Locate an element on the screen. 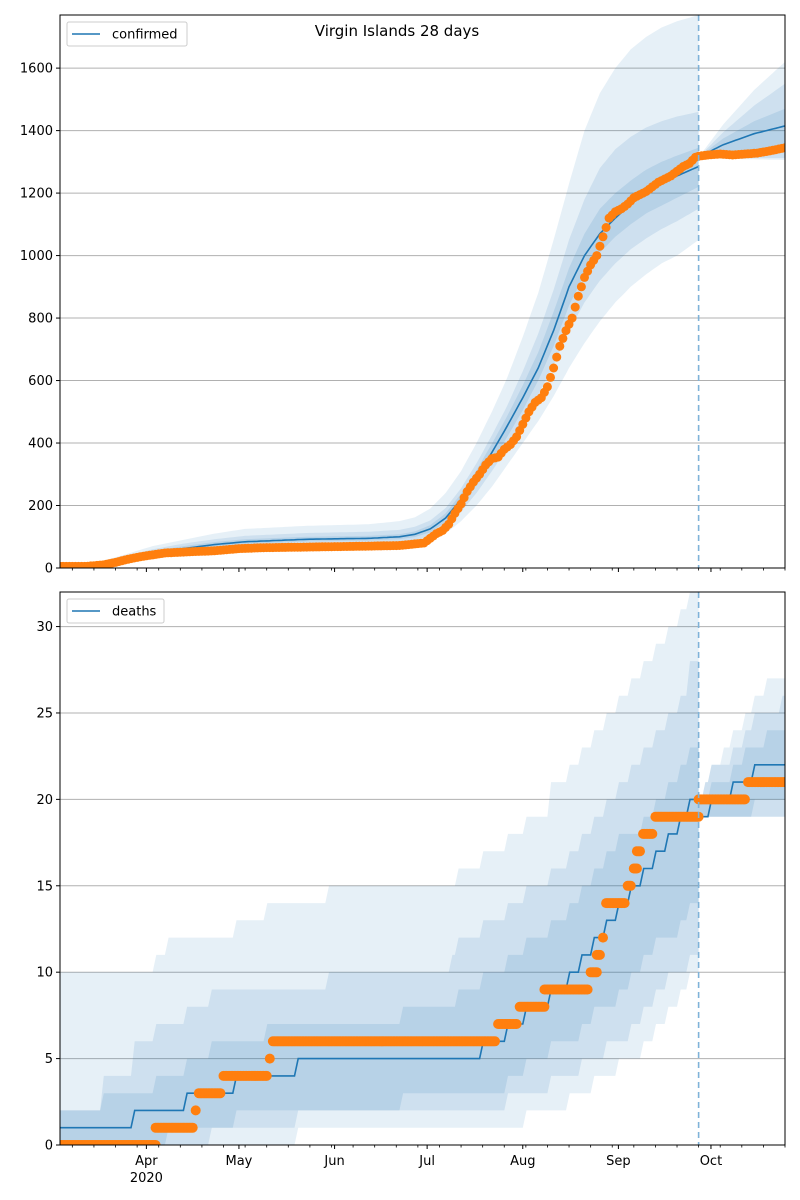 This screenshot has width=800, height=1200. y-tick-label: 1600 is located at coordinates (36, 69).